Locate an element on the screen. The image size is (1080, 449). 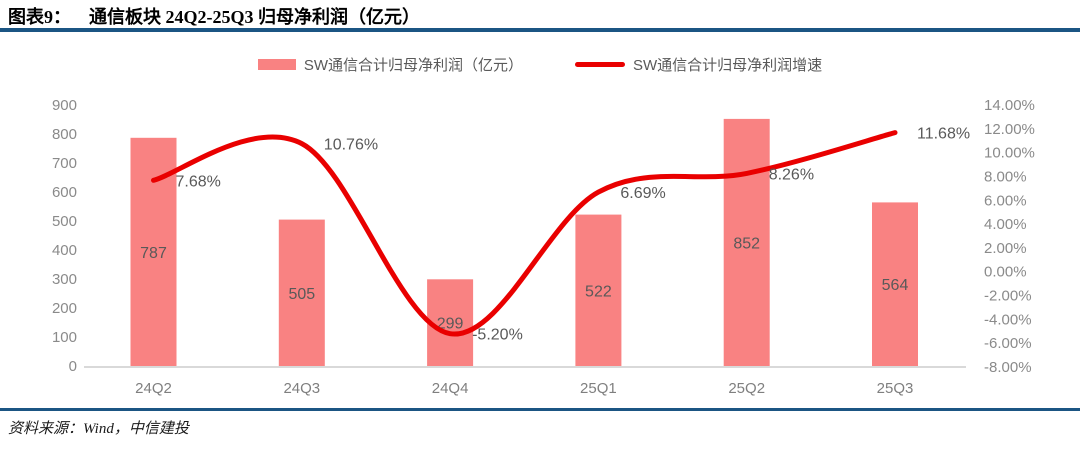
y-axis-left-tick-800: 800 is located at coordinates (64, 134).